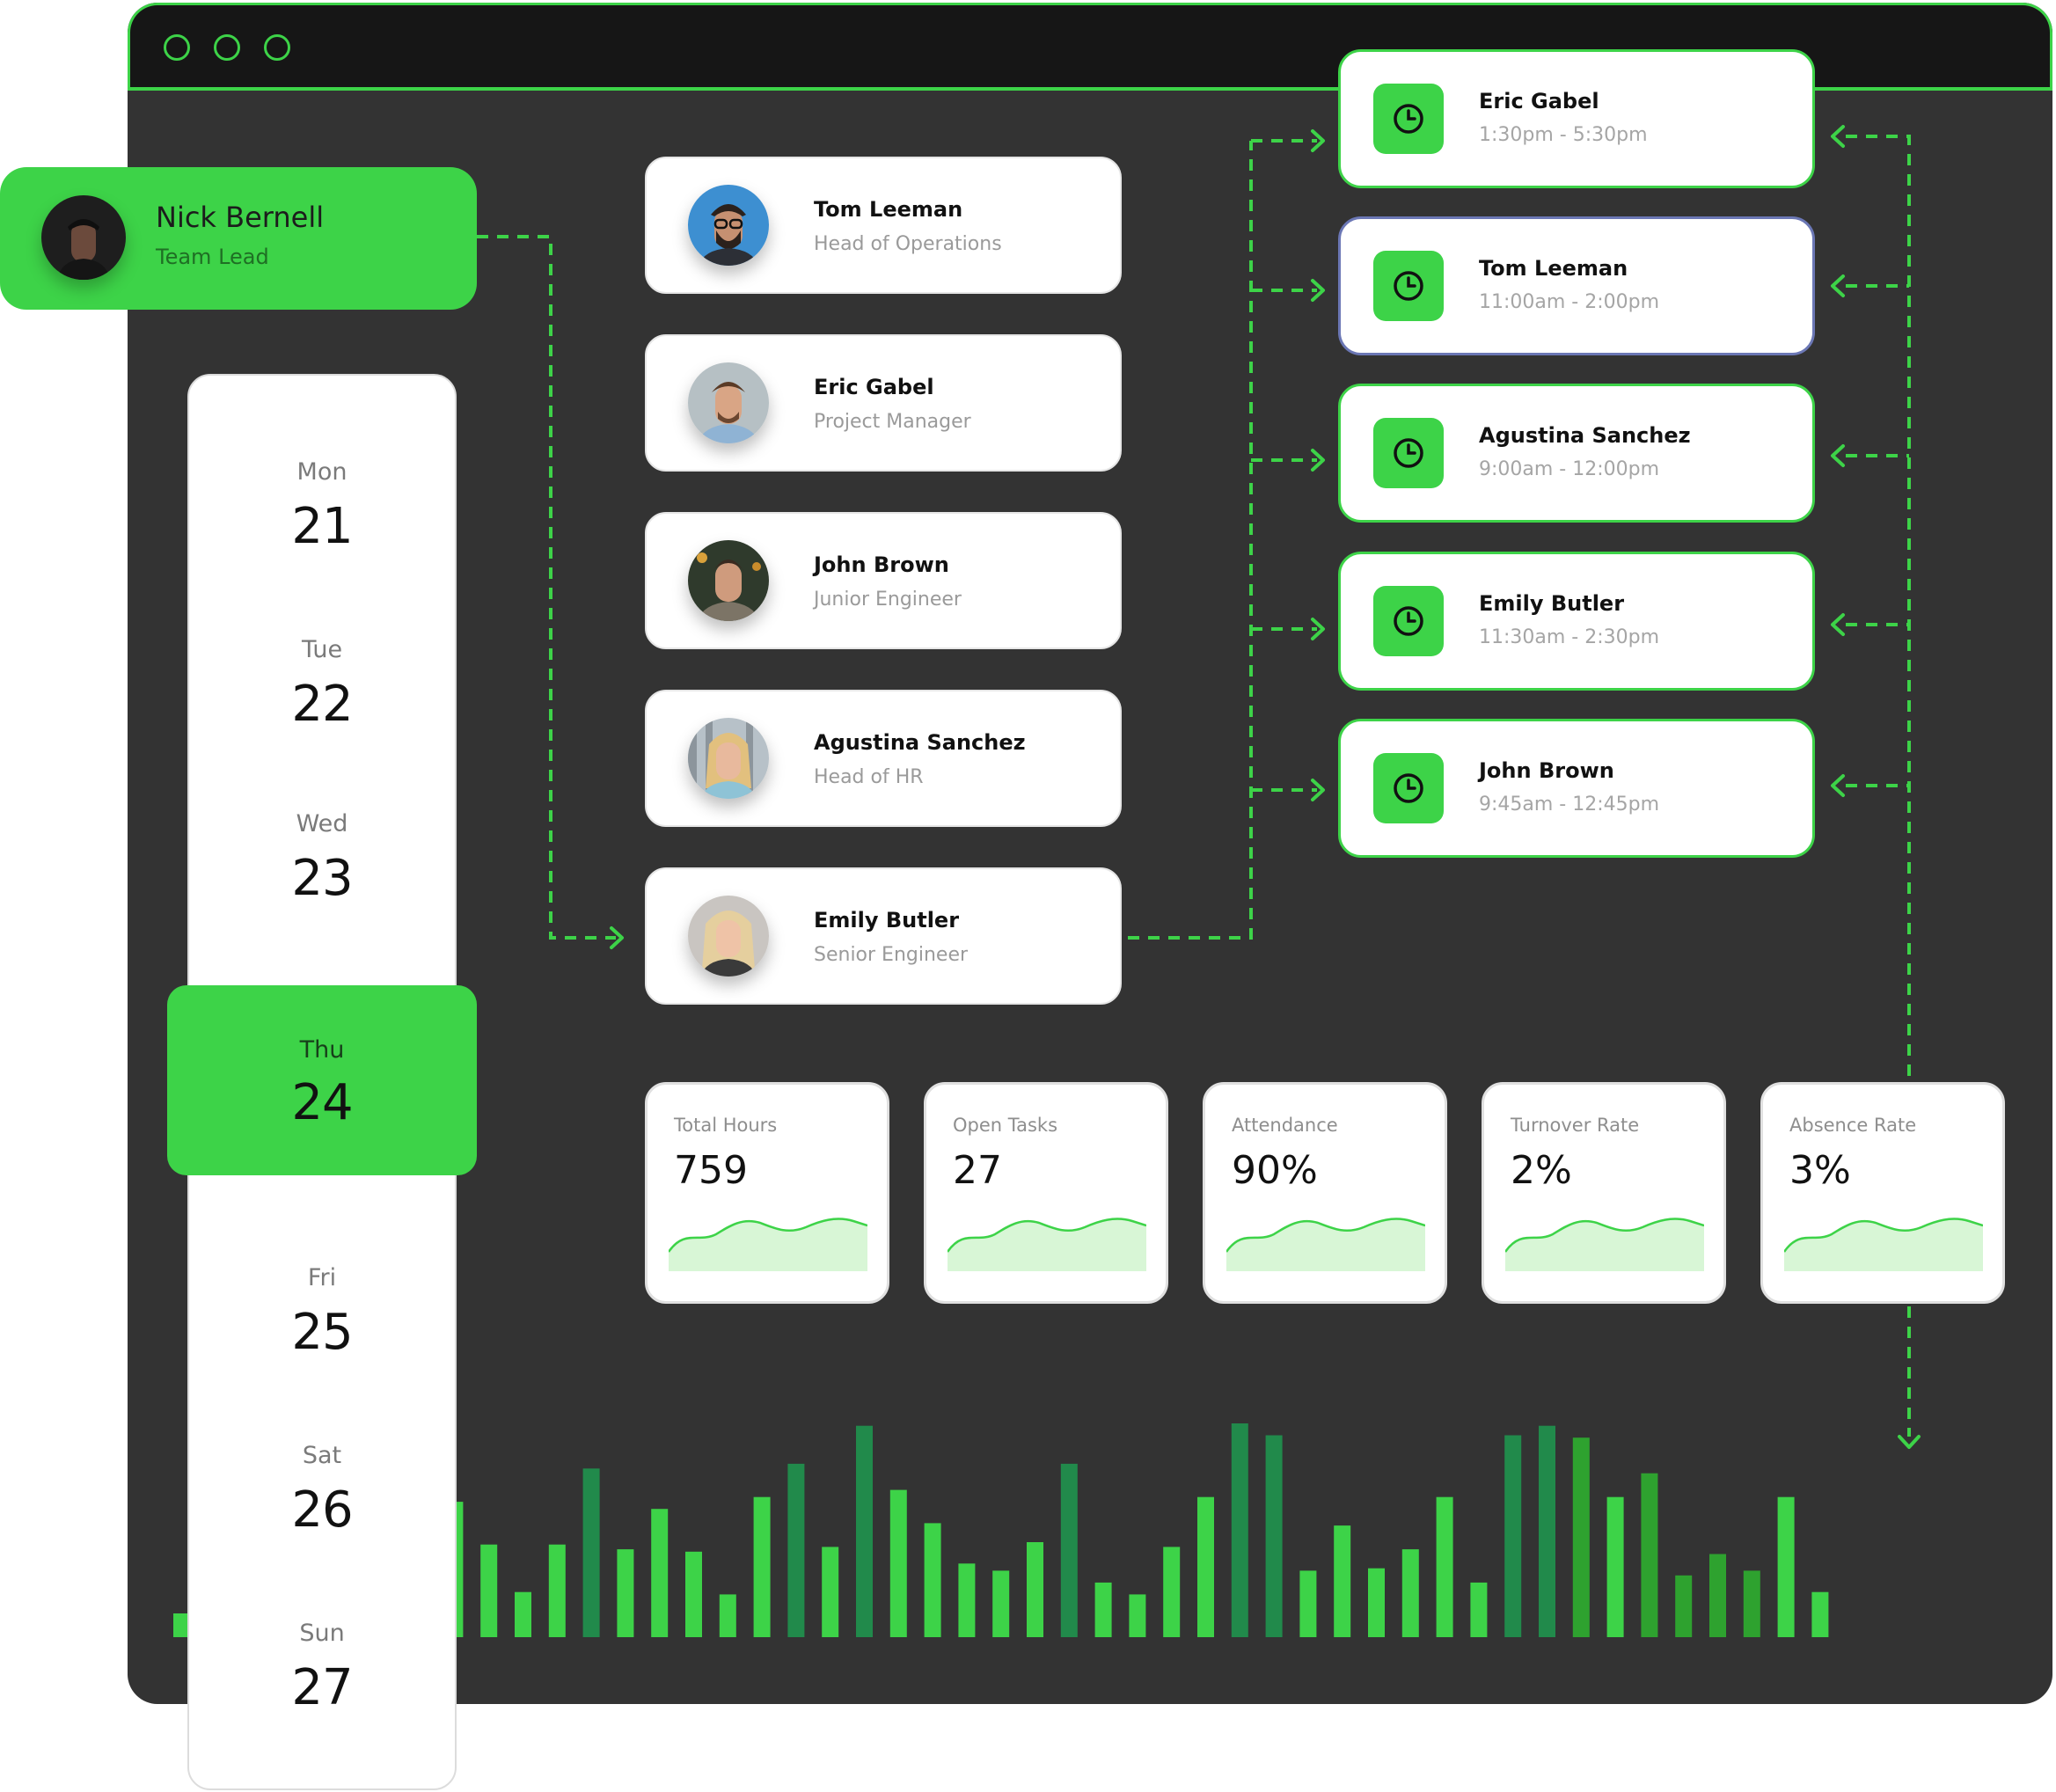 This screenshot has width=2056, height=1792. Describe the element at coordinates (767, 1193) in the screenshot. I see `stat-card-total-hours: Total Hours 759` at that location.